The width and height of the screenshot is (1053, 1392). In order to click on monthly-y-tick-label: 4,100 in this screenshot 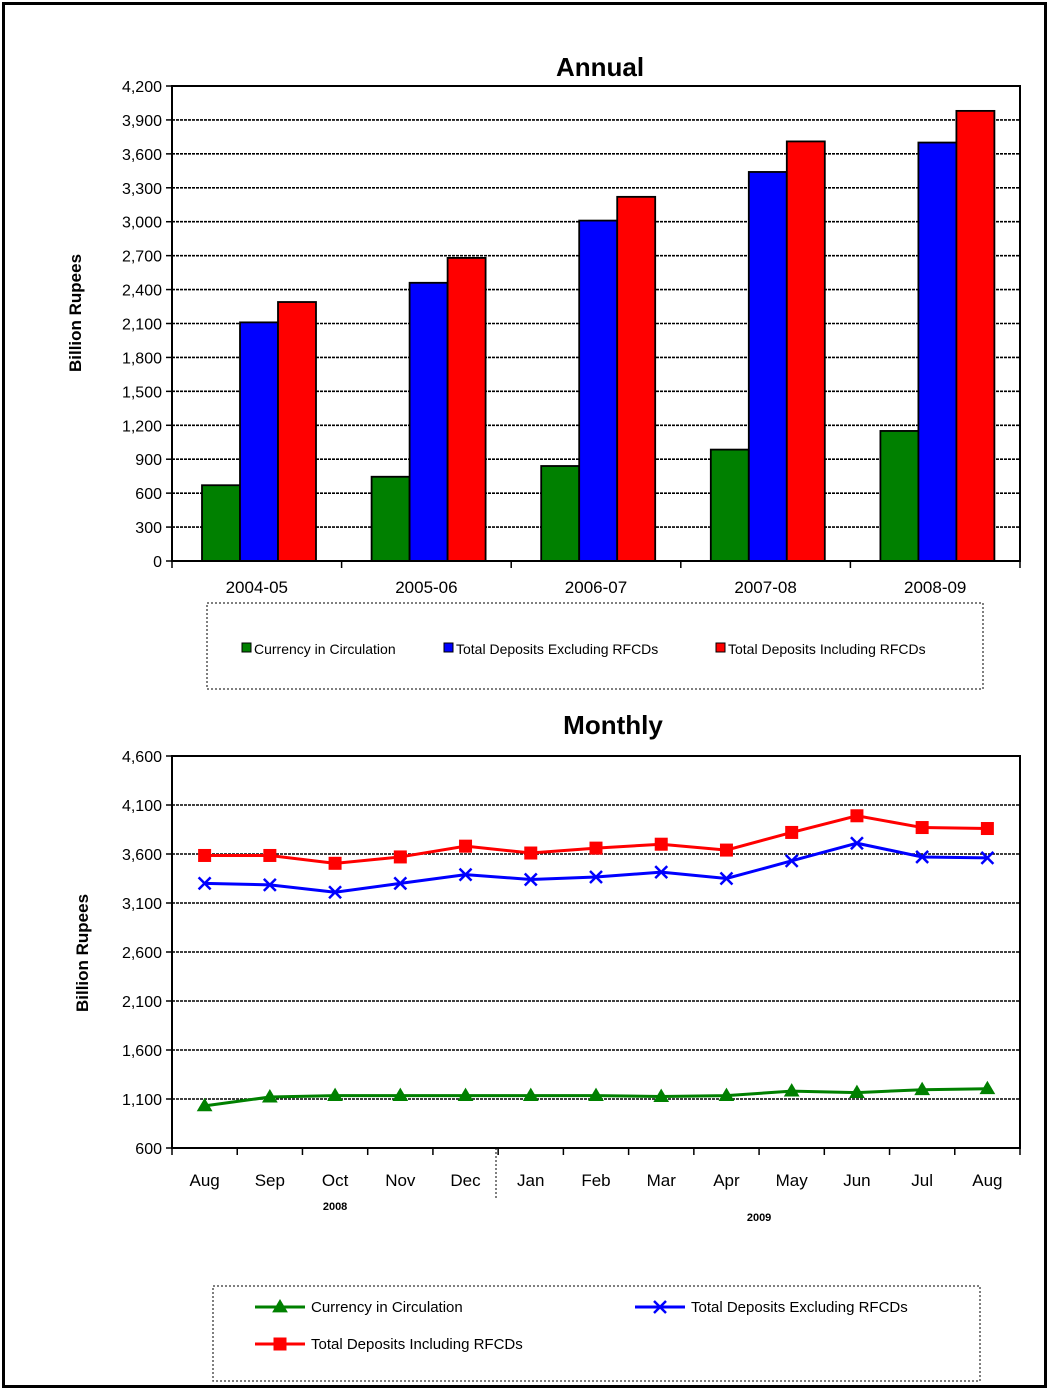, I will do `click(142, 806)`.